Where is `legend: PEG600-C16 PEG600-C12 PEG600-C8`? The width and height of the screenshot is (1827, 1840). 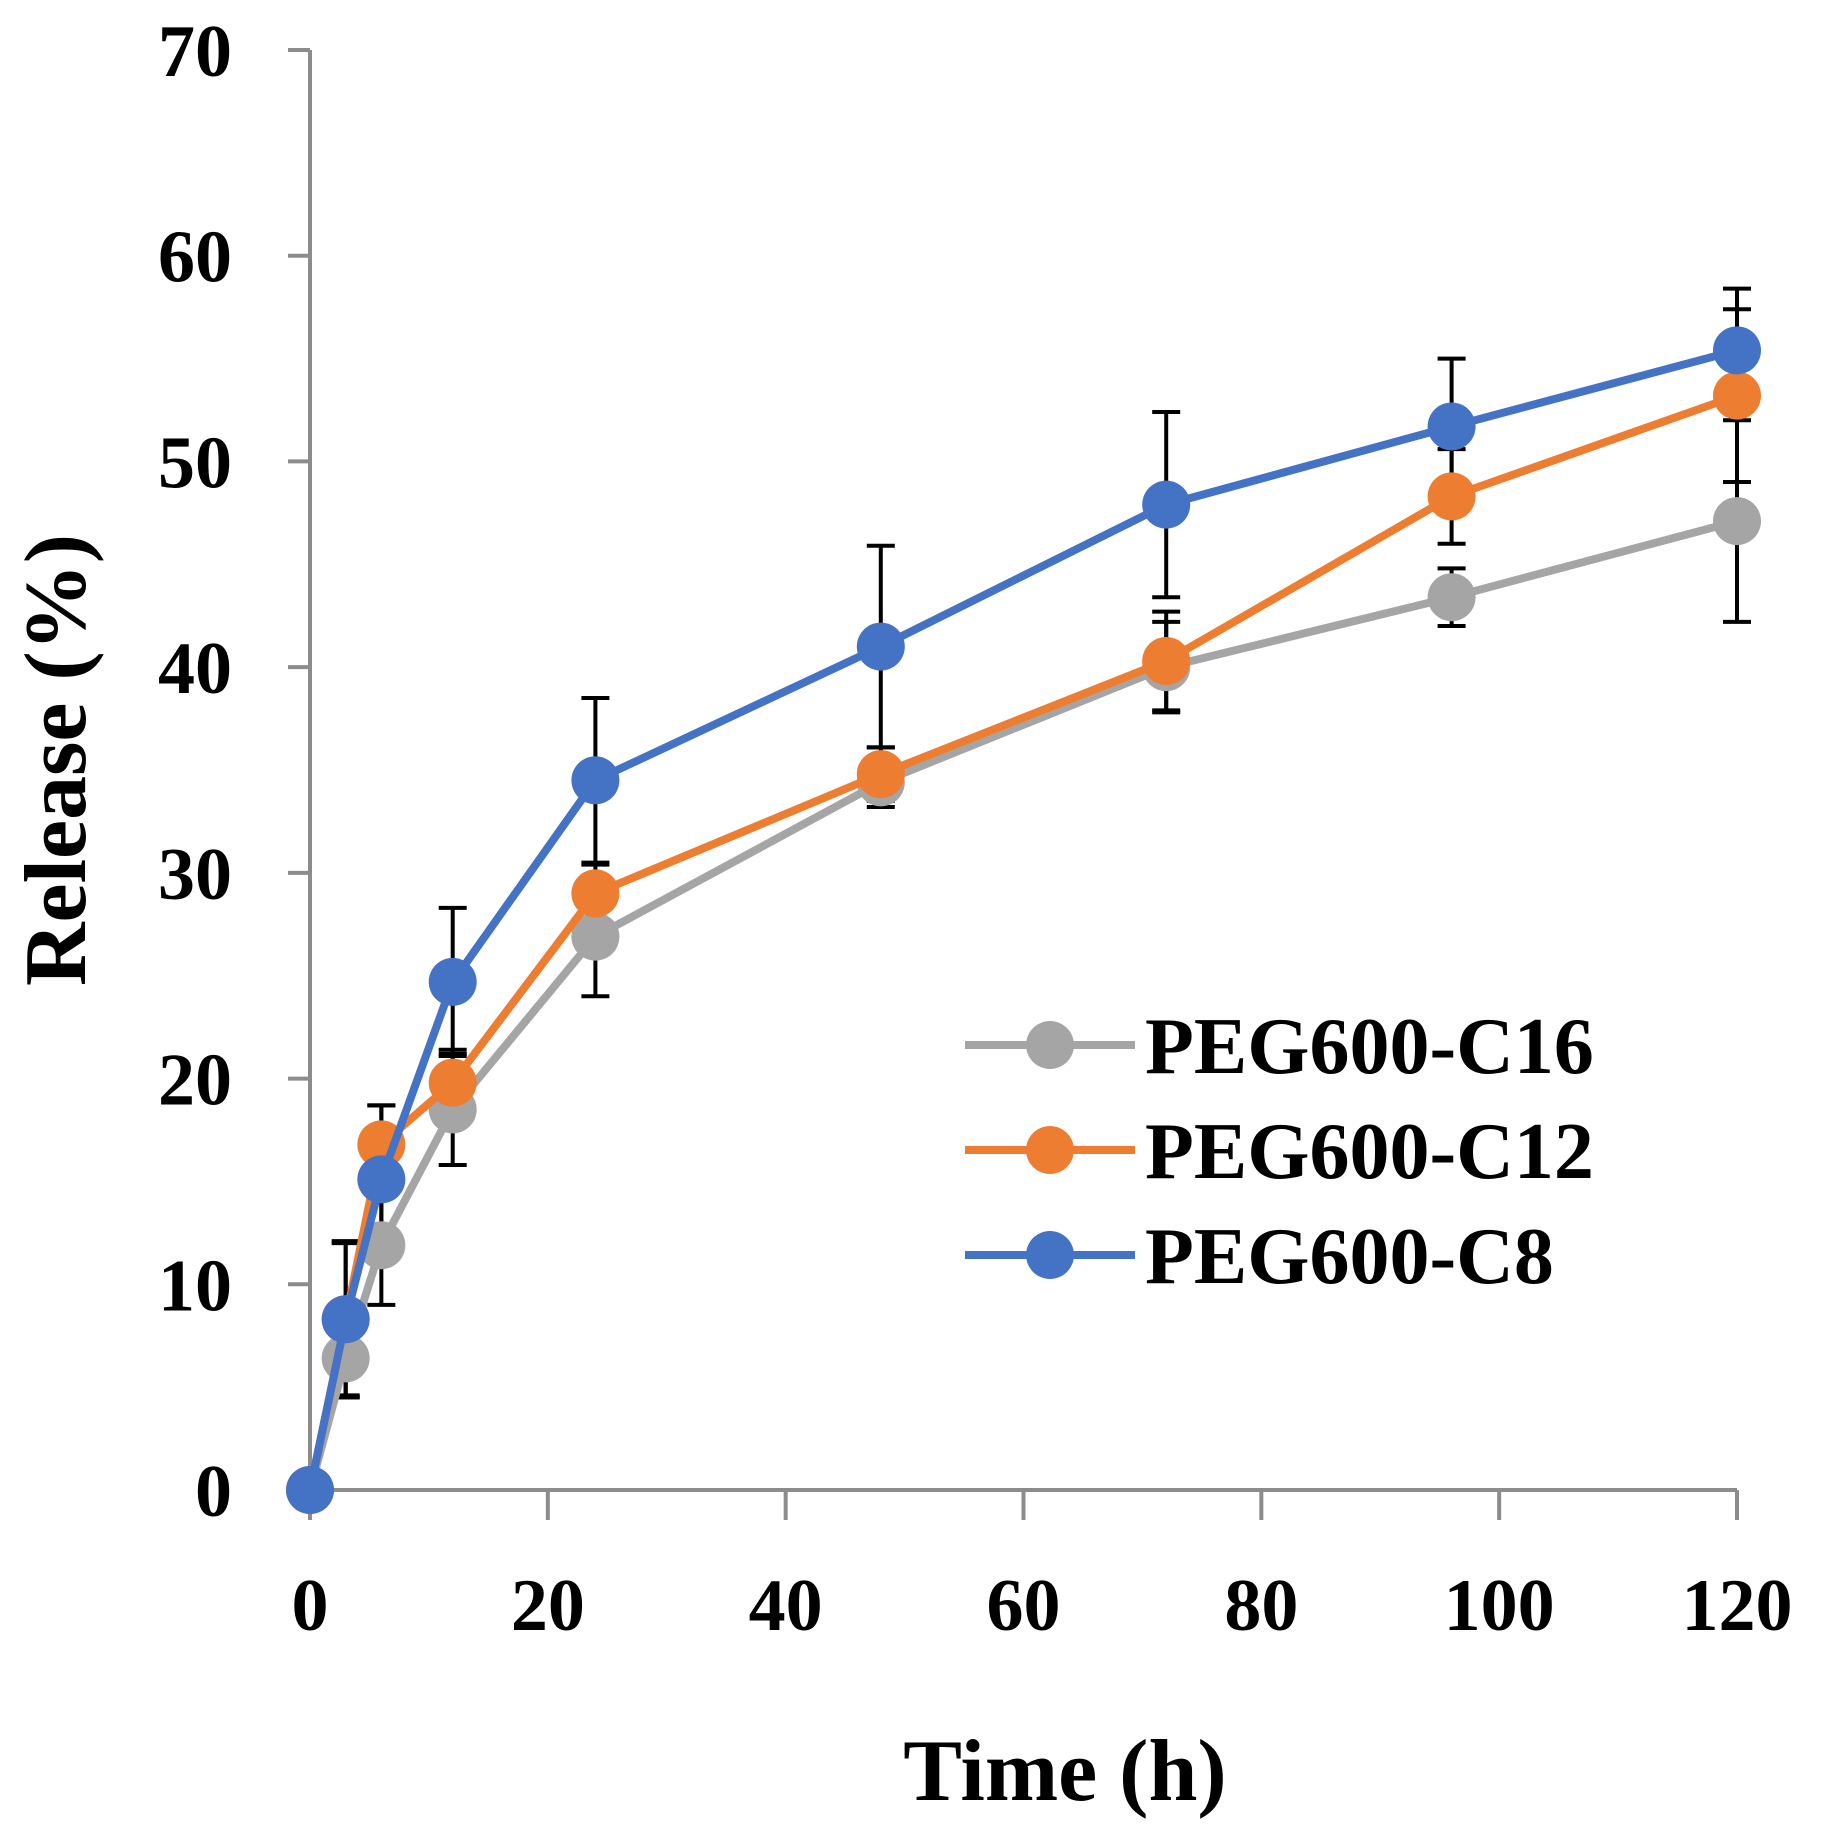
legend: PEG600-C16 PEG600-C12 PEG600-C8 is located at coordinates (1279, 1152).